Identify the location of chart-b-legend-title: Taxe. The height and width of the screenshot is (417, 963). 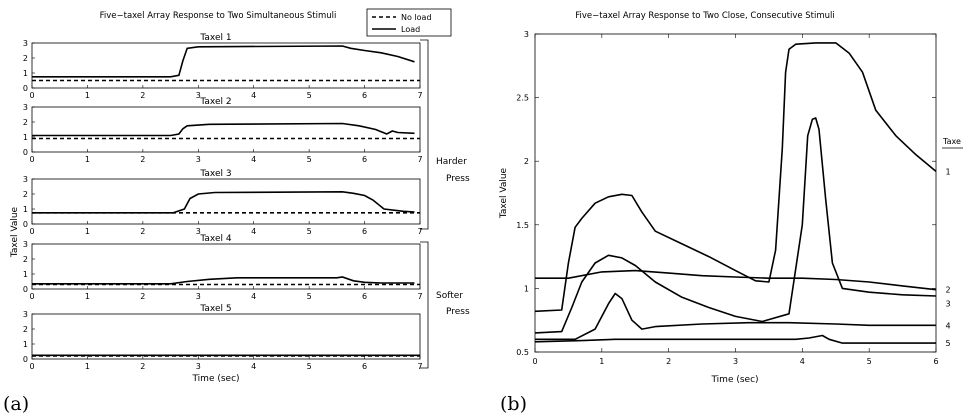
(951, 141).